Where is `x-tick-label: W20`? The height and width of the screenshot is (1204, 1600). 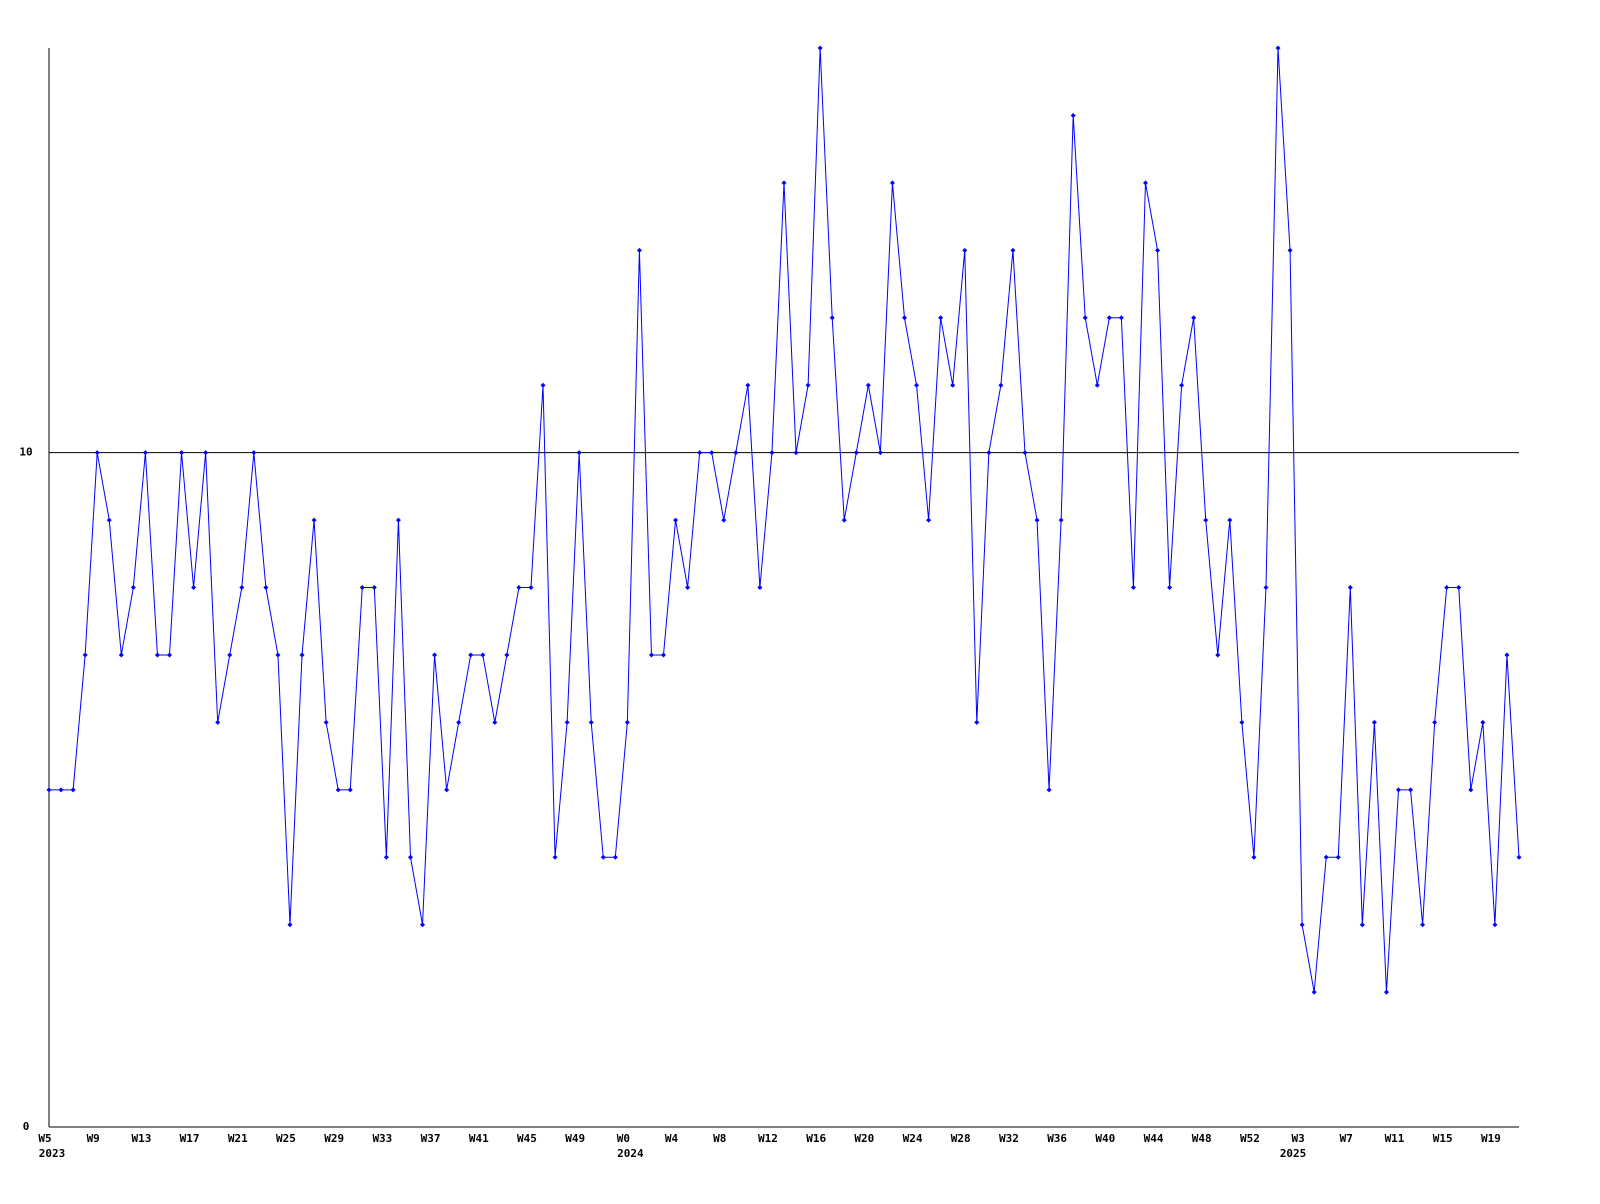
x-tick-label: W20 is located at coordinates (864, 1138).